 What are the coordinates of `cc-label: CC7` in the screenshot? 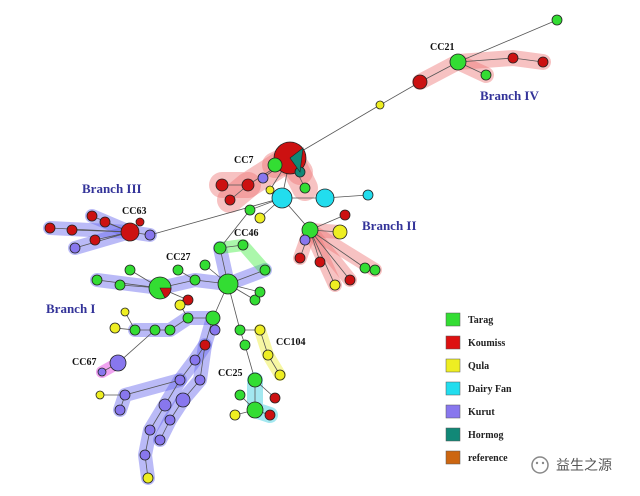 It's located at (243, 160).